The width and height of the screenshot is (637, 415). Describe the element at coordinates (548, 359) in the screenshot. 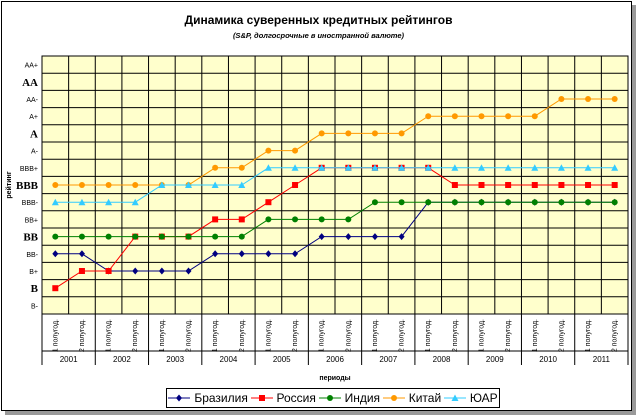

I see `x-year-label: 2010` at that location.